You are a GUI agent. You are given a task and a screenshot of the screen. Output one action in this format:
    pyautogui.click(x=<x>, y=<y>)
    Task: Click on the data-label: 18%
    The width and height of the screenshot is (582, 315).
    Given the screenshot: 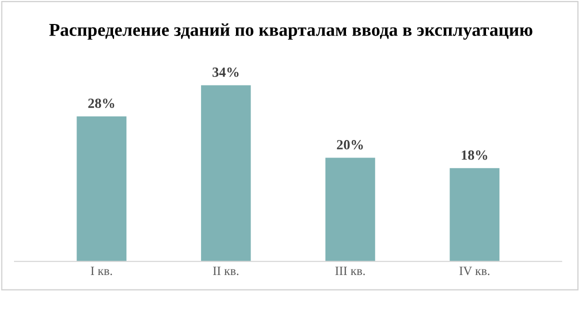 What is the action you would take?
    pyautogui.click(x=475, y=155)
    